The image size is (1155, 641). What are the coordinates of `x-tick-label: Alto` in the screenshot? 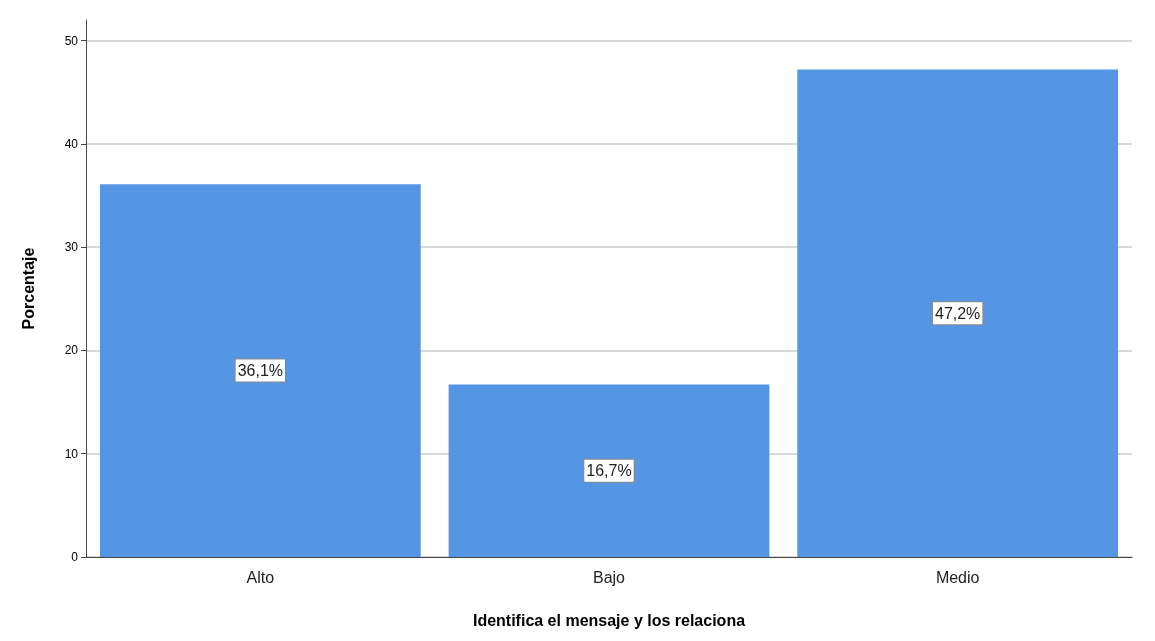 It's located at (260, 577).